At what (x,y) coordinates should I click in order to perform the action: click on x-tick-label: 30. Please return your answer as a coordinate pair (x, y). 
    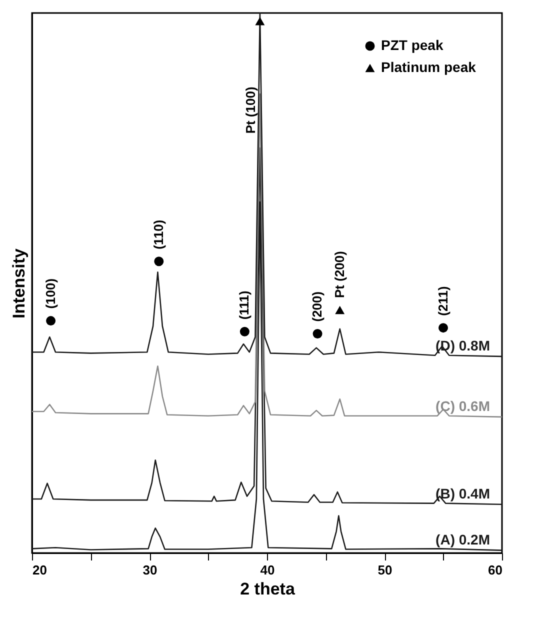
    Looking at the image, I should click on (150, 570).